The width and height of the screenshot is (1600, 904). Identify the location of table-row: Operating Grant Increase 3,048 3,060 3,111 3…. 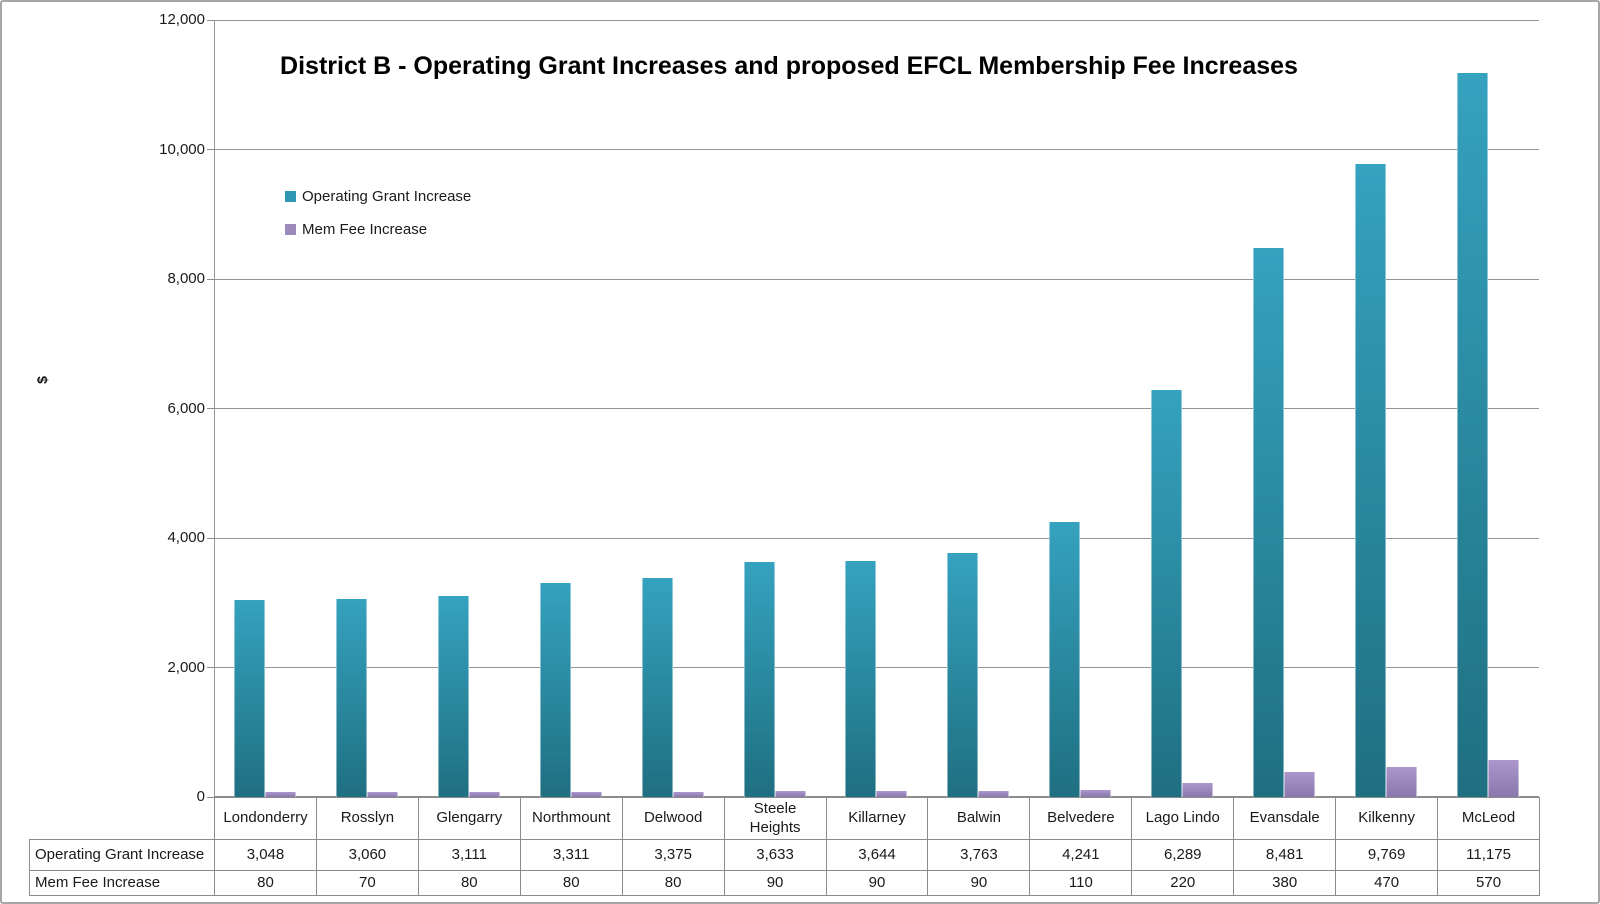
(784, 855).